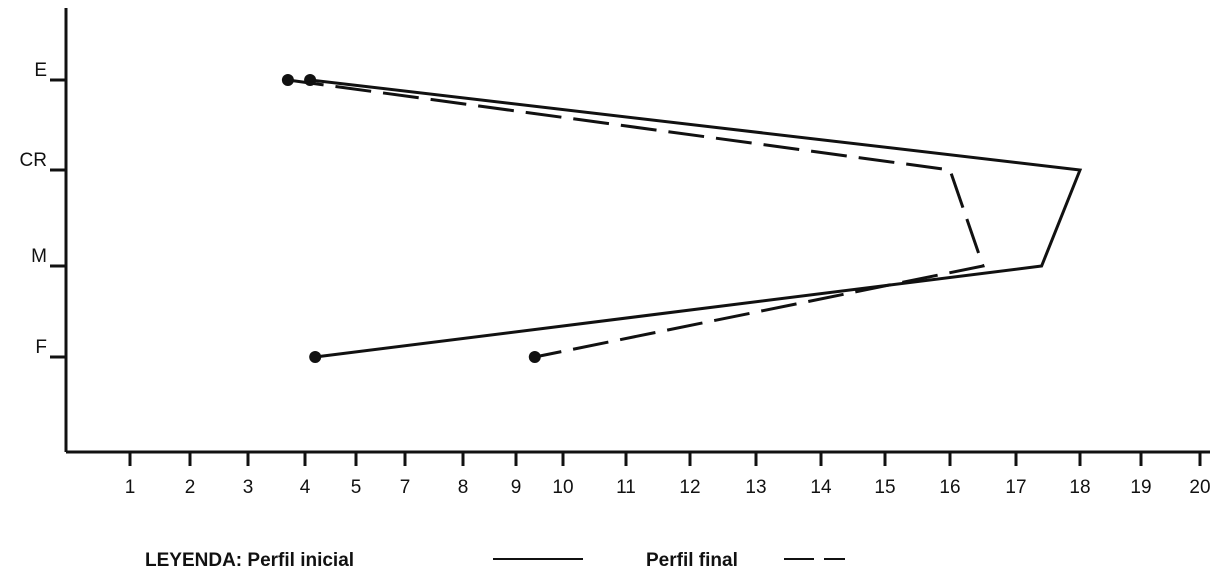 The width and height of the screenshot is (1210, 576). Describe the element at coordinates (949, 487) in the screenshot. I see `x-tick-label: 16` at that location.